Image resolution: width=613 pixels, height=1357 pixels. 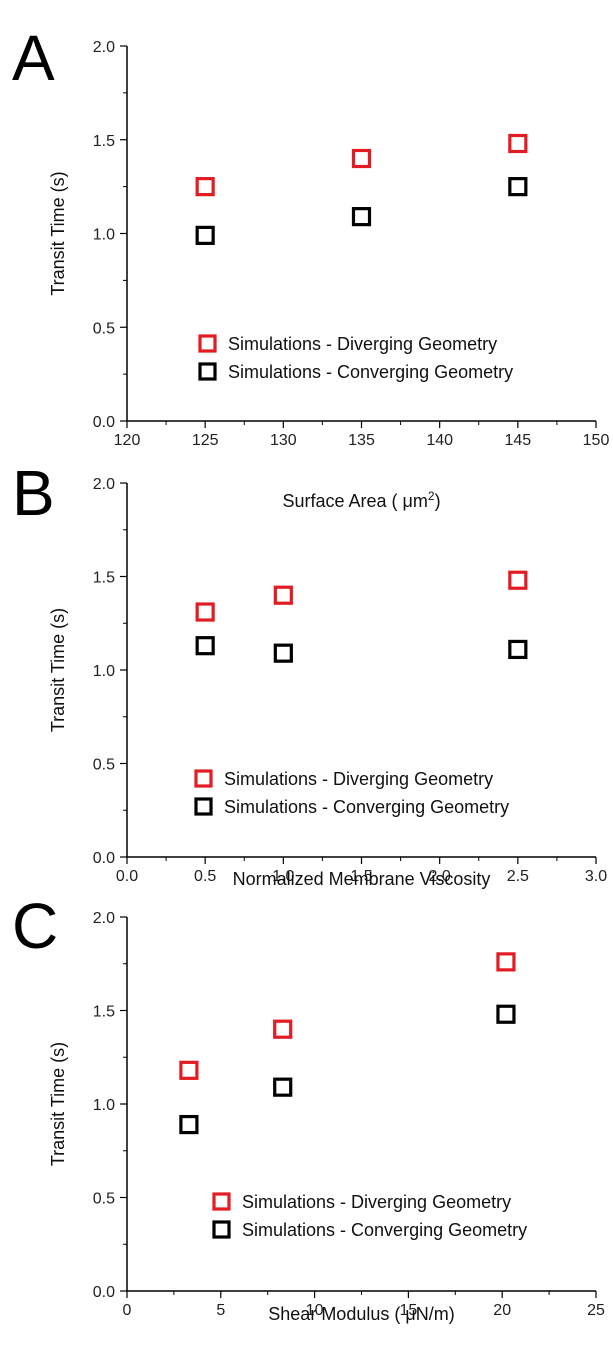 I want to click on x-axis-label: Normalized Membrane Viscosity, so click(x=362, y=879).